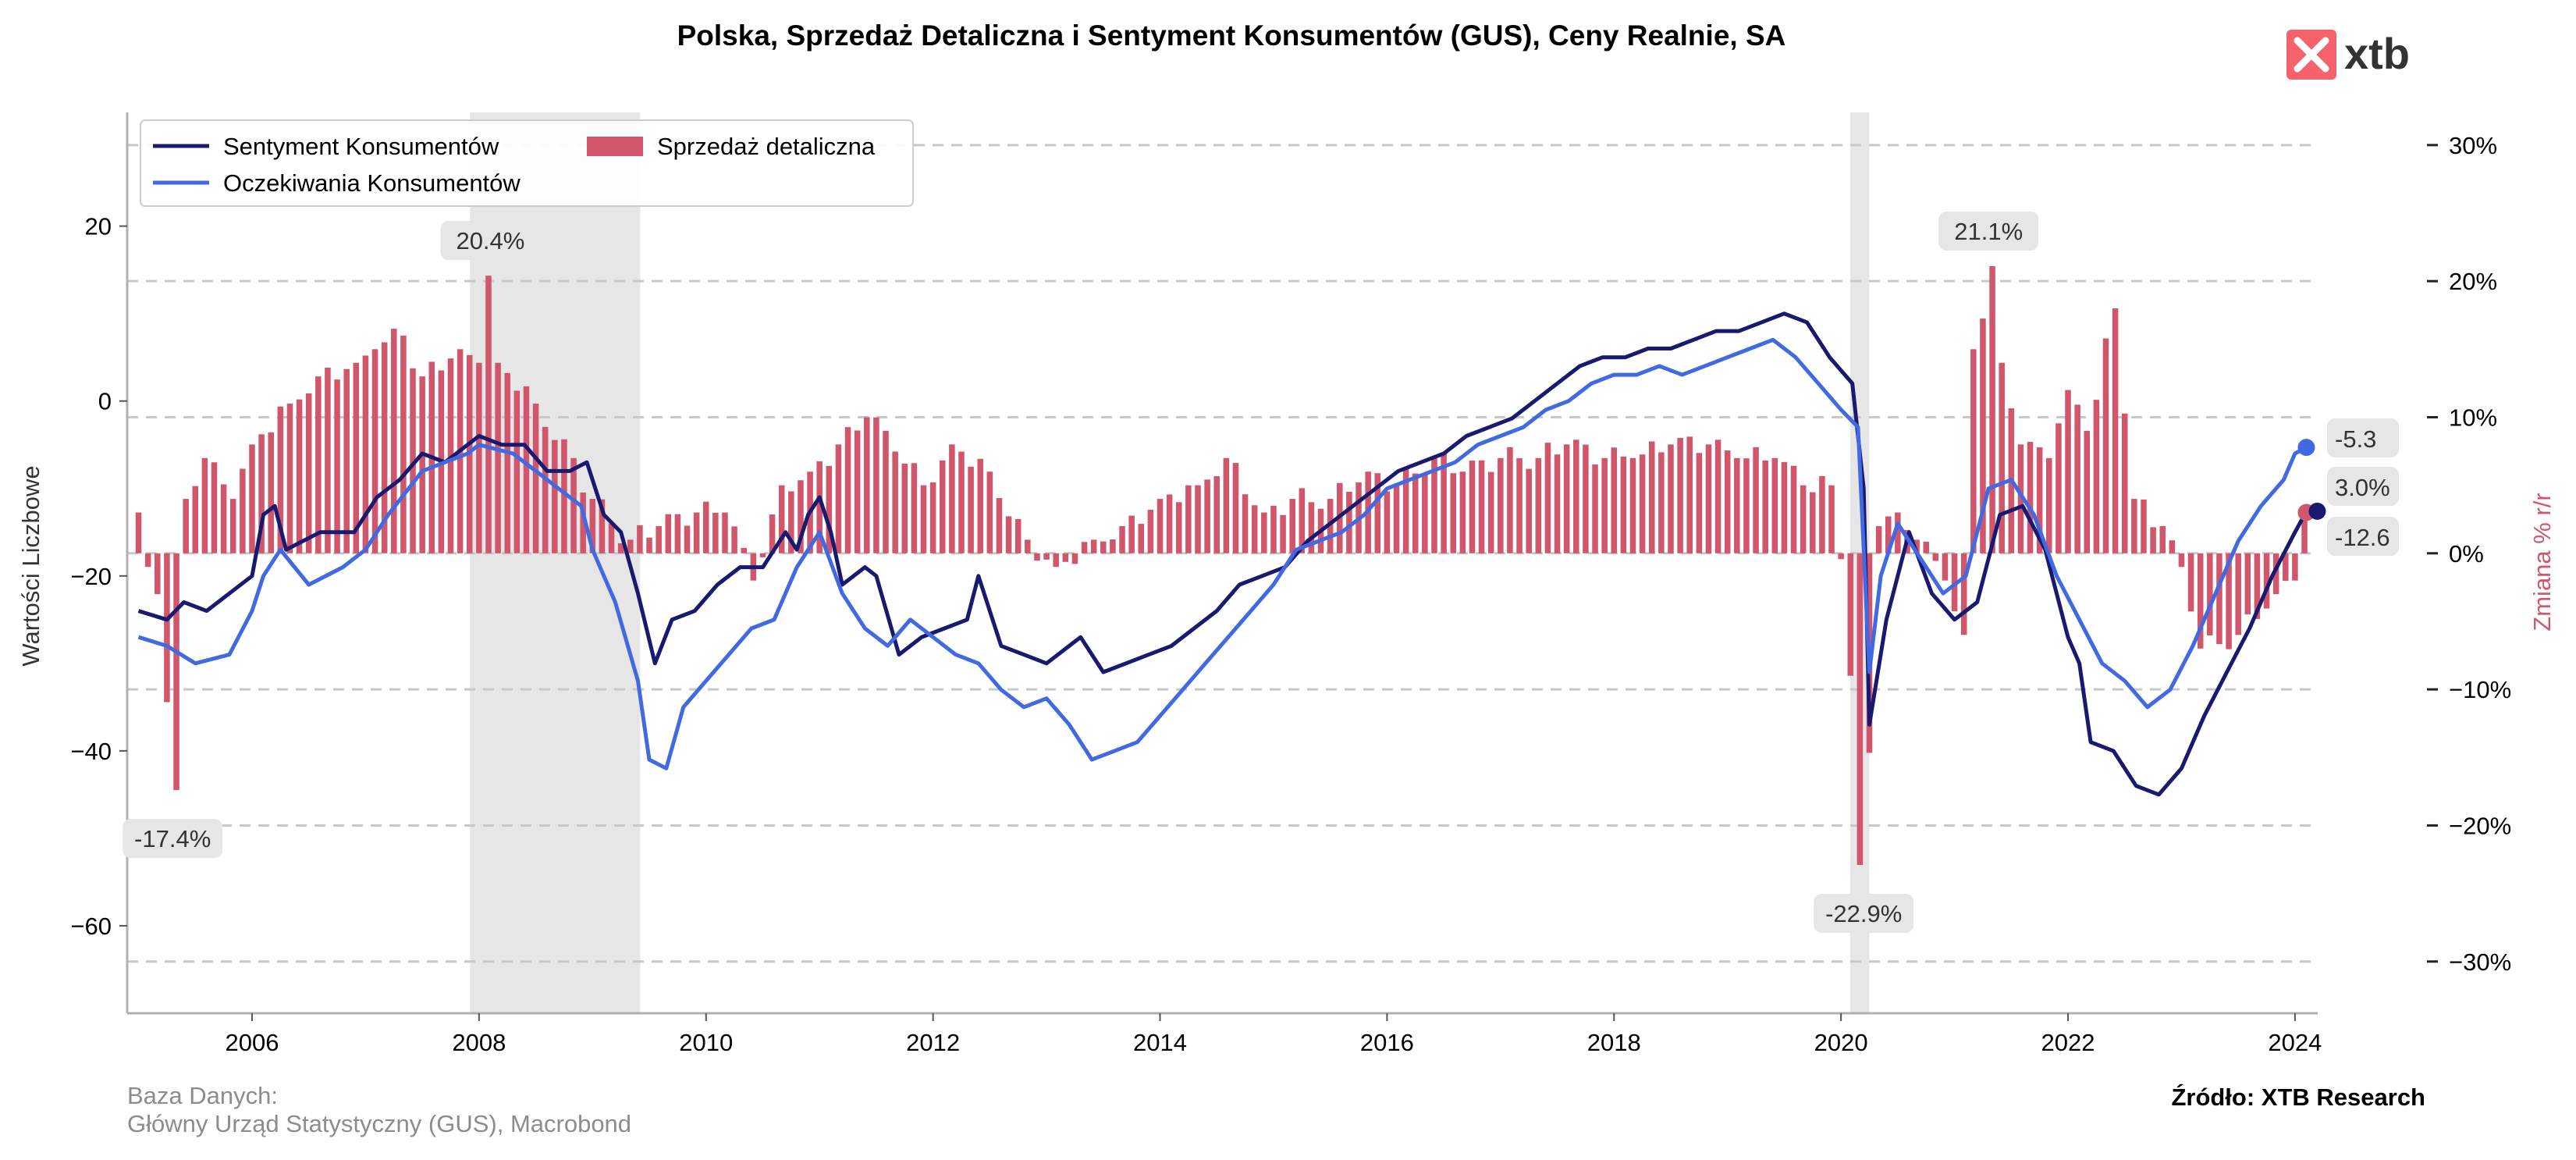 This screenshot has height=1160, width=2576. Describe the element at coordinates (1841, 1042) in the screenshot. I see `x-tick-label: 2020` at that location.